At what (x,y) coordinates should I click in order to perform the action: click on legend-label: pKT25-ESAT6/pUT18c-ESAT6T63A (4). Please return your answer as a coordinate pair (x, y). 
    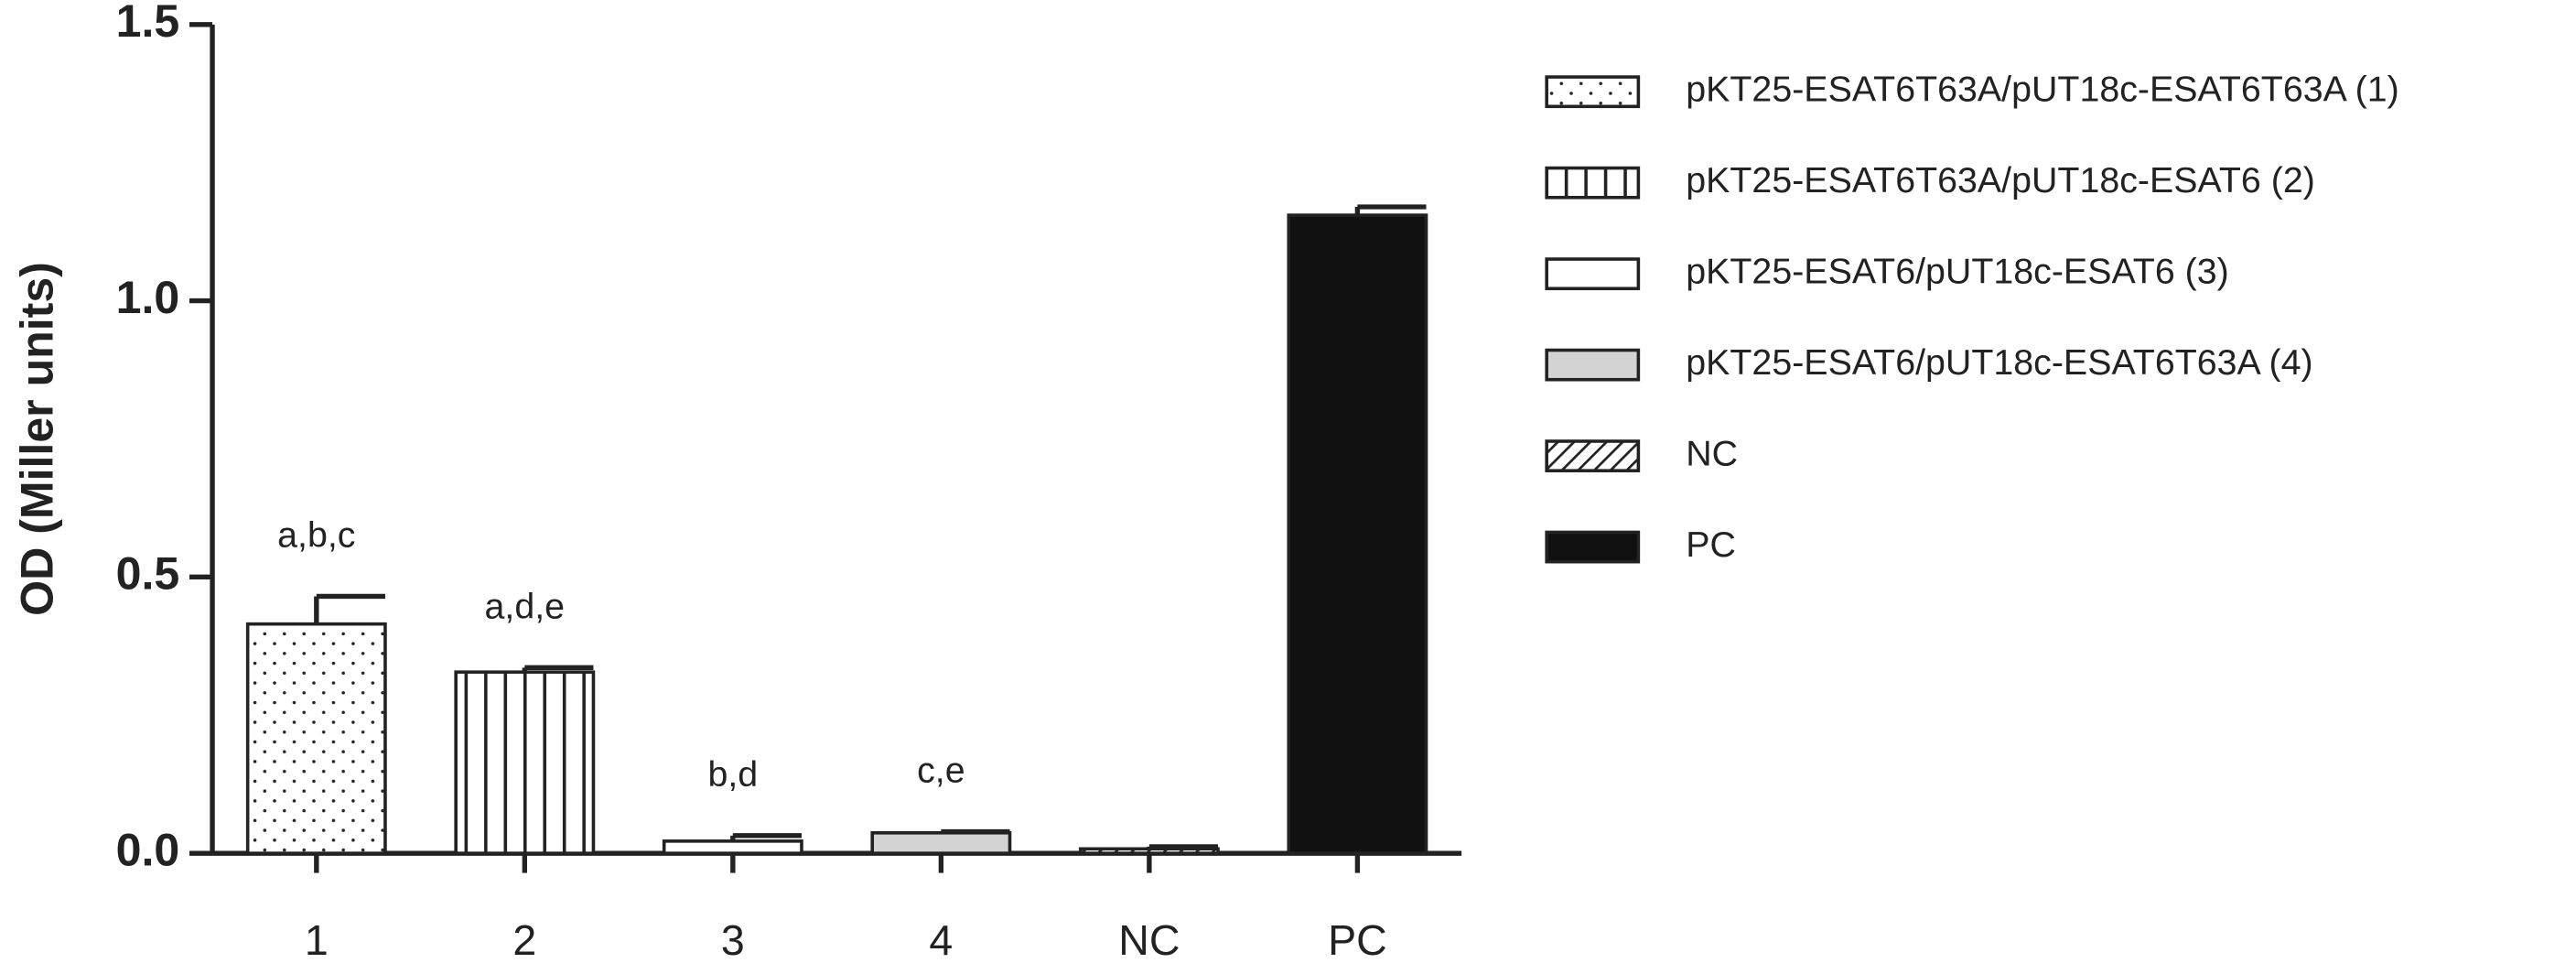
    Looking at the image, I should click on (1999, 363).